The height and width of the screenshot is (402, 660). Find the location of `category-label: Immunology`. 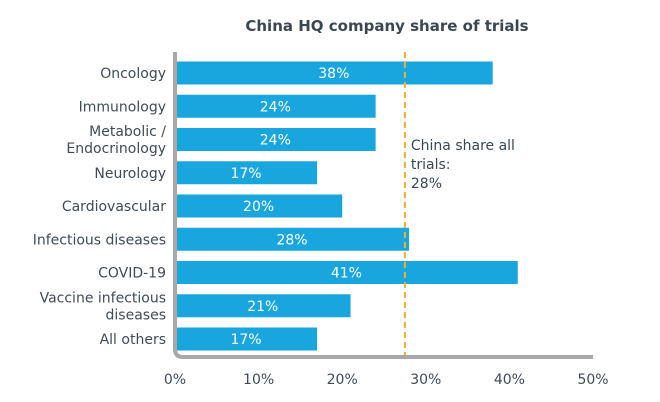

category-label: Immunology is located at coordinates (122, 107).